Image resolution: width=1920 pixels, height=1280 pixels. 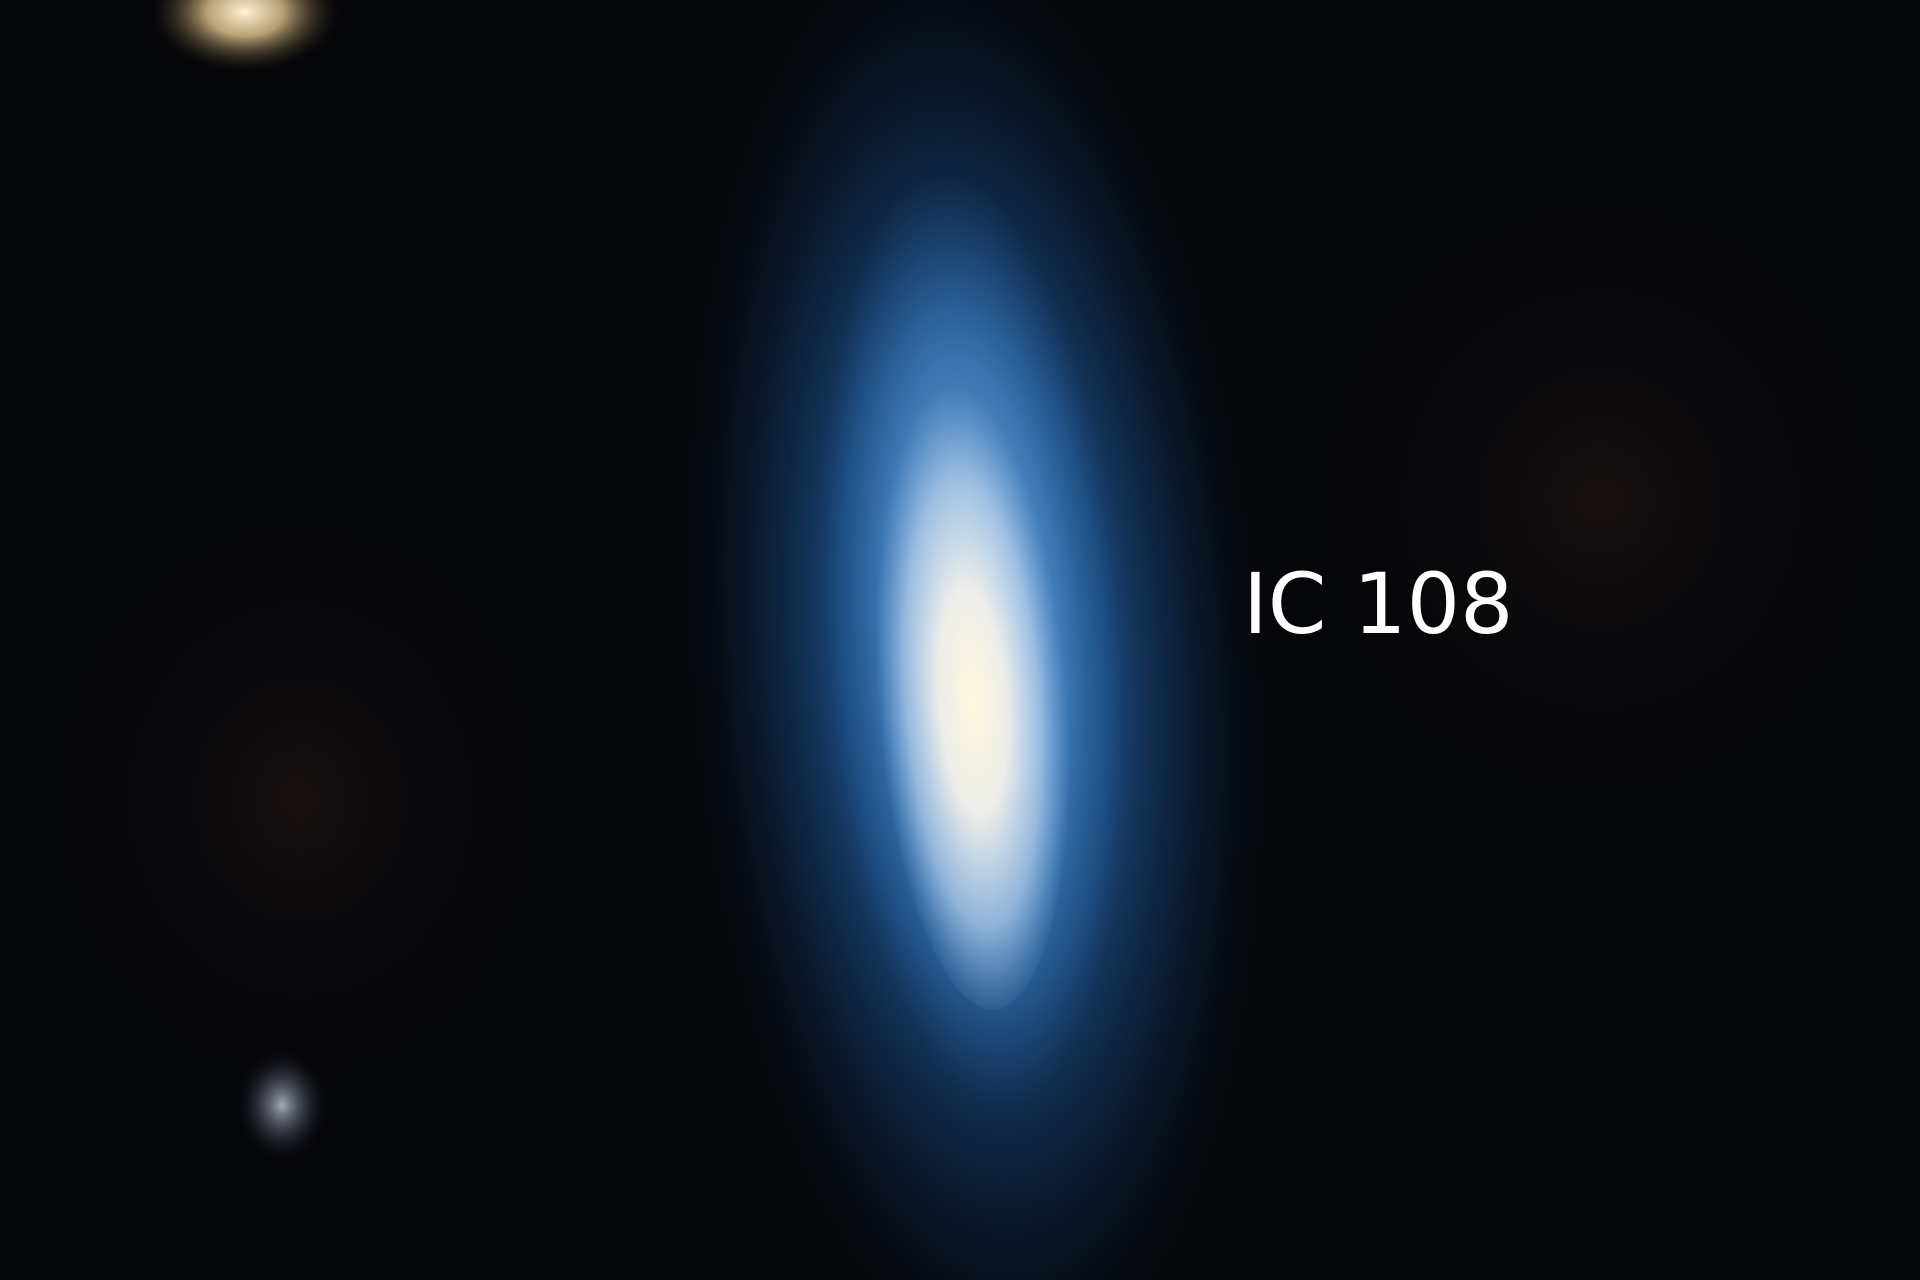 What do you see at coordinates (1378, 604) in the screenshot?
I see `object-label: IC 108` at bounding box center [1378, 604].